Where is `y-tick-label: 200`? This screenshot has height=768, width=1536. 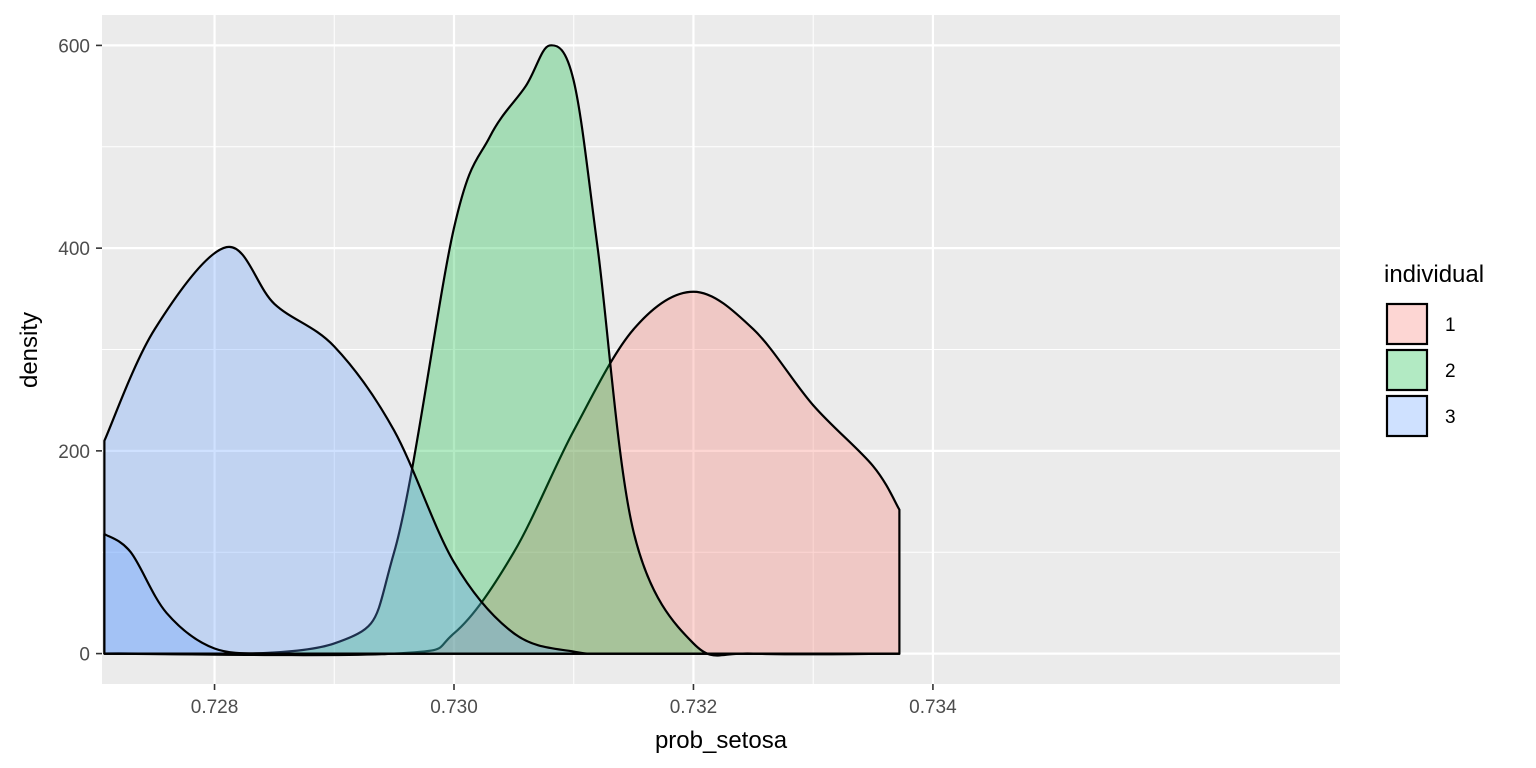
y-tick-label: 200 is located at coordinates (74, 452).